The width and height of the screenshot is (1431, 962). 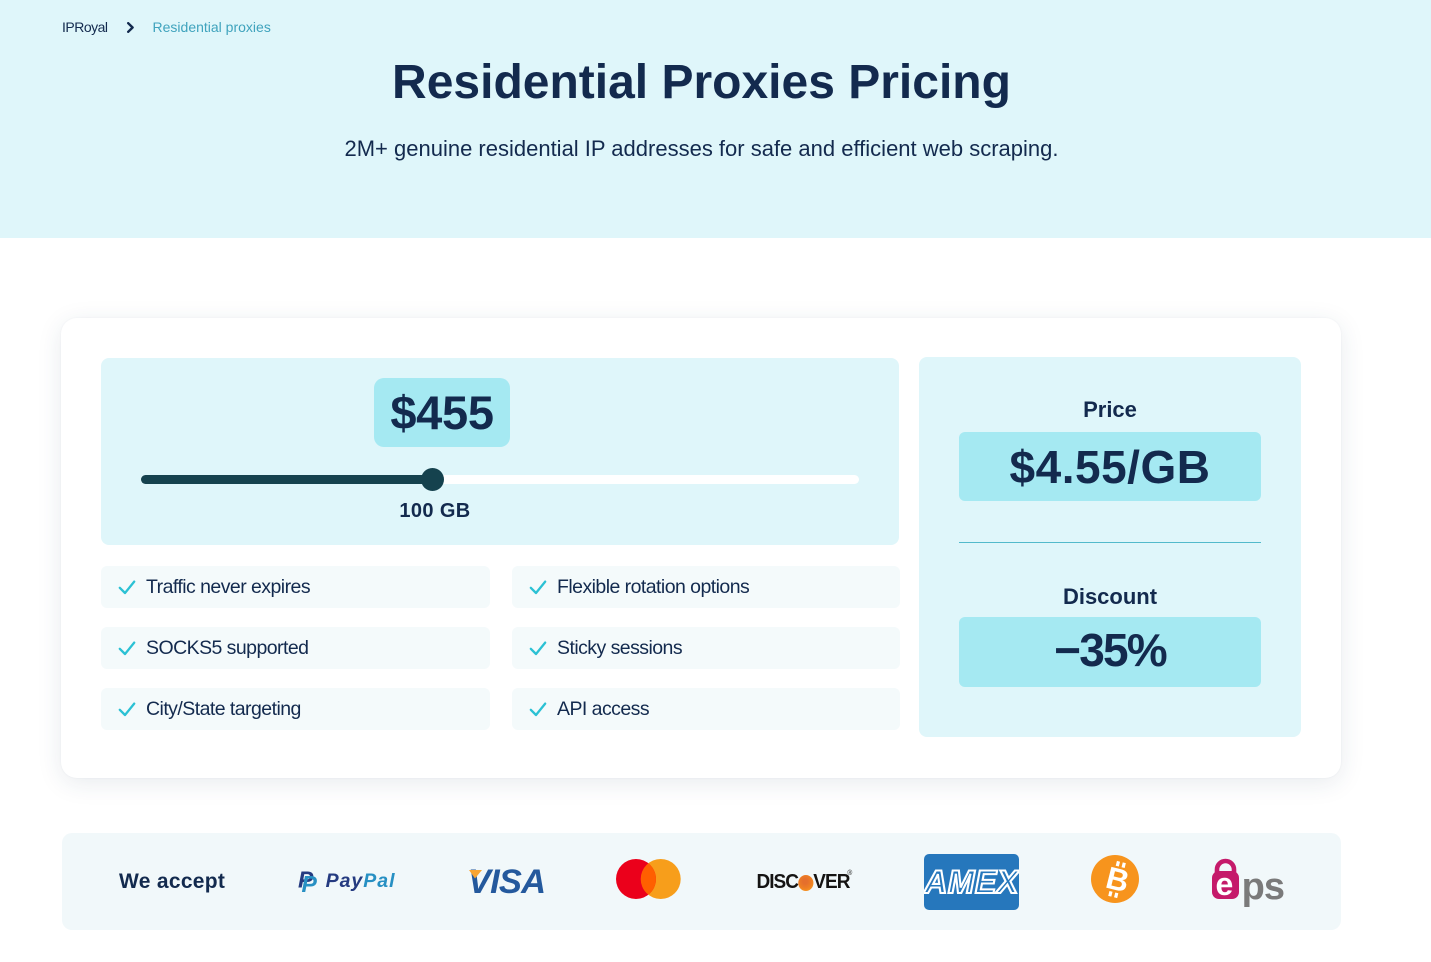 I want to click on svg-text: e, so click(x=1224, y=884).